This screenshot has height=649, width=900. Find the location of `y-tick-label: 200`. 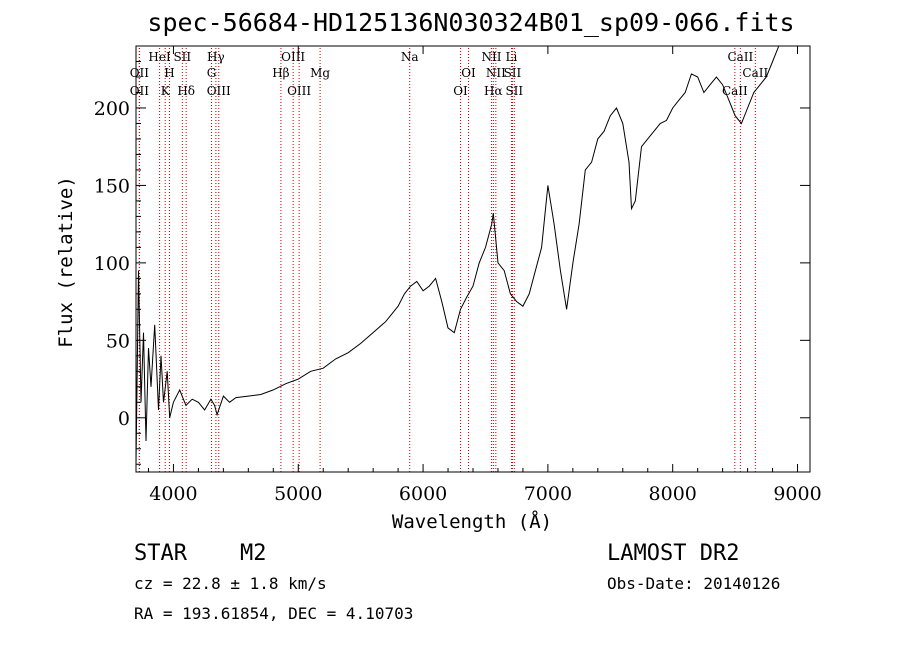

y-tick-label: 200 is located at coordinates (112, 109).